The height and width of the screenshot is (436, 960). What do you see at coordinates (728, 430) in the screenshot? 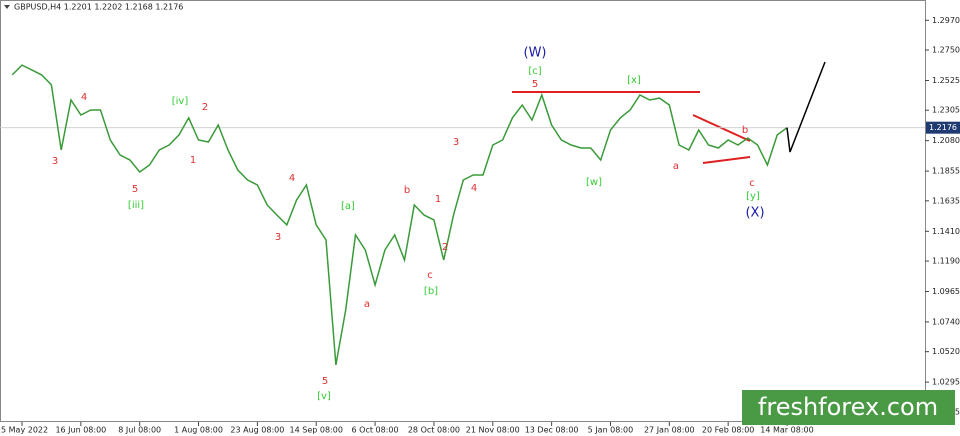
I see `x-tick-label: 20 Feb 08:00` at bounding box center [728, 430].